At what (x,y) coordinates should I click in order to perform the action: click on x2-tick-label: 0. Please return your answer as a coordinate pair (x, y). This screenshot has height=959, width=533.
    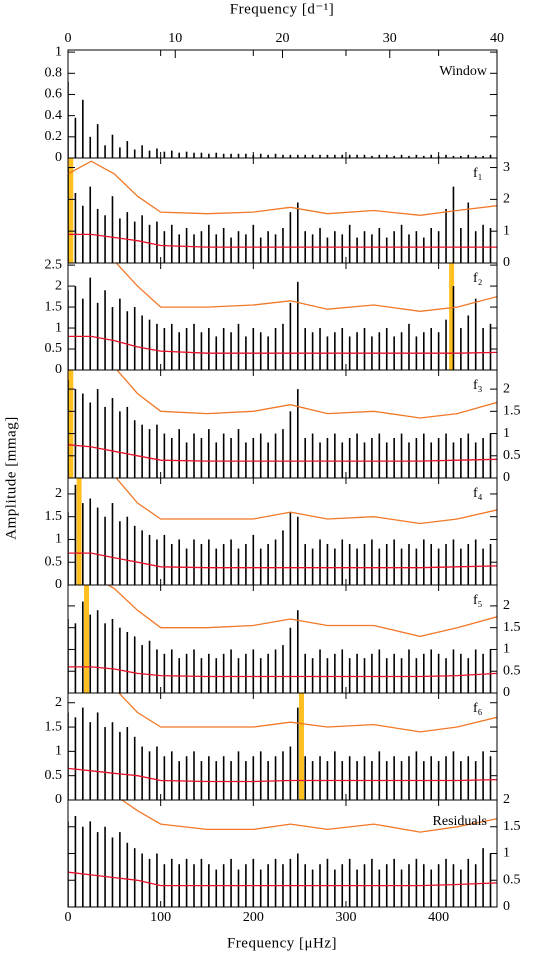
    Looking at the image, I should click on (68, 38).